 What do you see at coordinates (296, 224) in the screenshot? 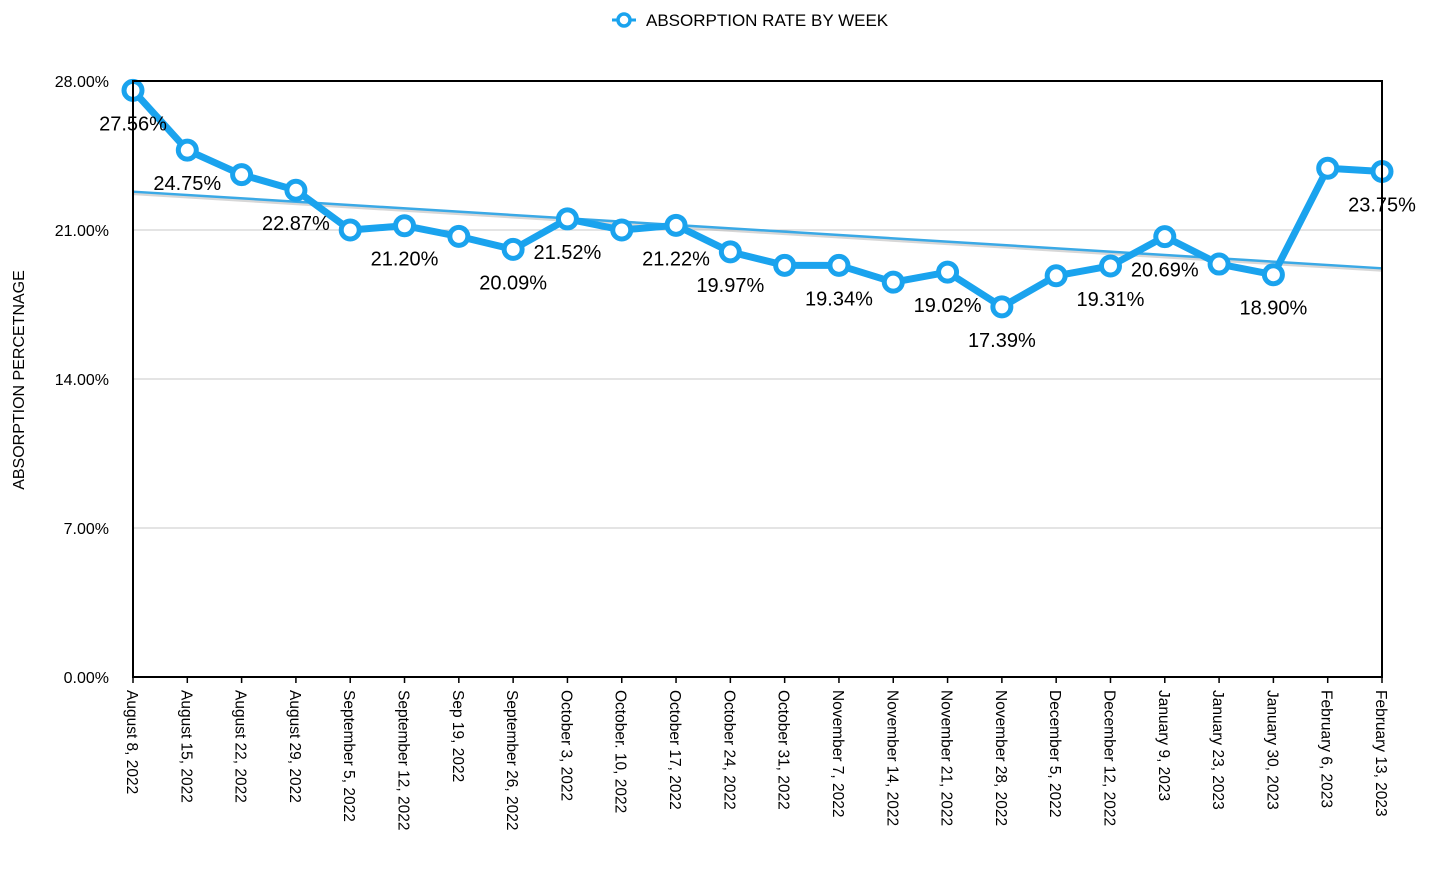
I see `data-label: 22.87%` at bounding box center [296, 224].